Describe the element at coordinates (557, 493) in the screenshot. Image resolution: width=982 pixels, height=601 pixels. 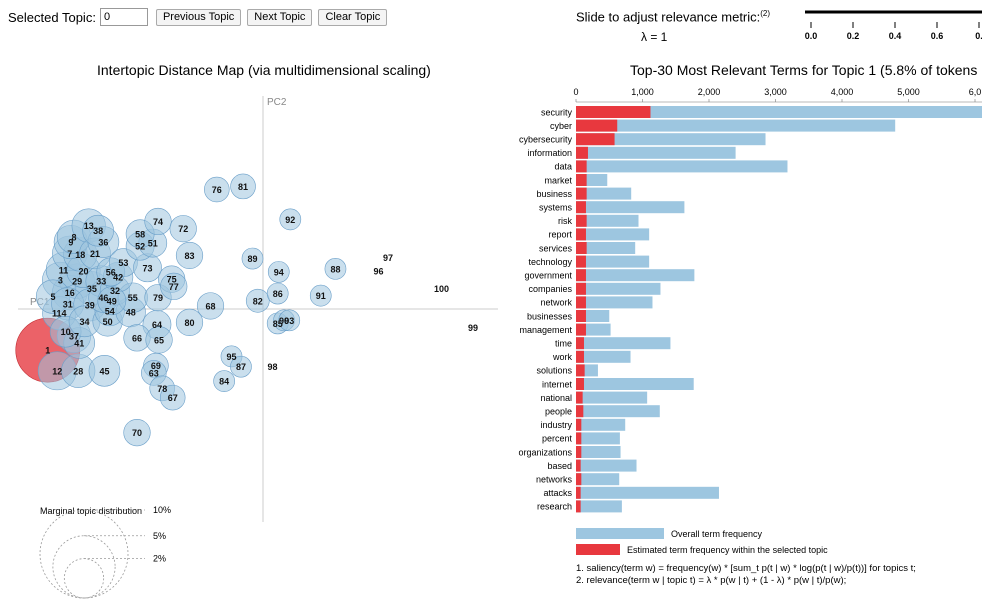
I see `term-label-attacks: attacks` at that location.